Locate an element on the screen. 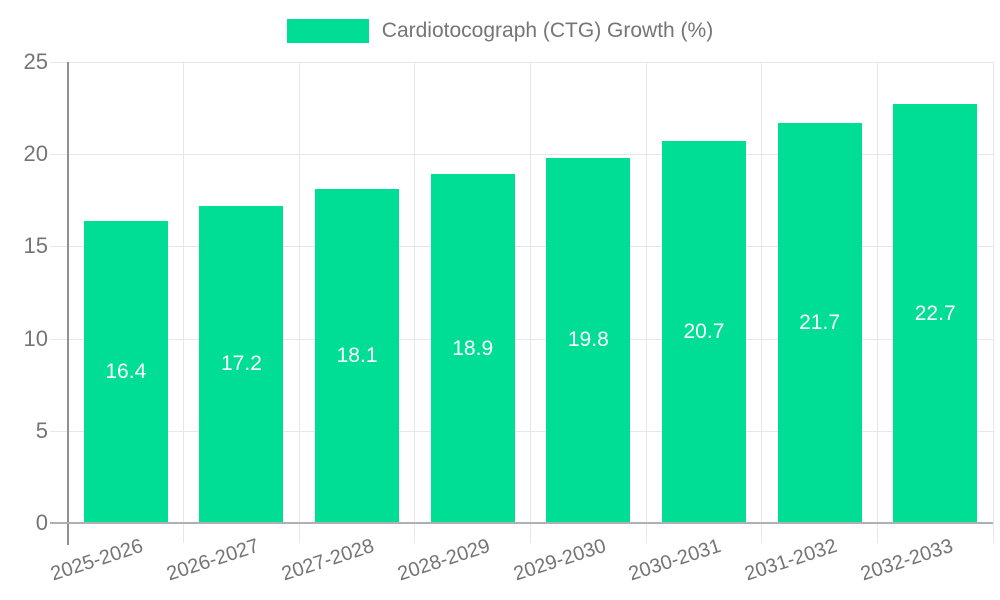 This screenshot has height=600, width=1000. y-axis-tick-label: 25 is located at coordinates (35, 61).